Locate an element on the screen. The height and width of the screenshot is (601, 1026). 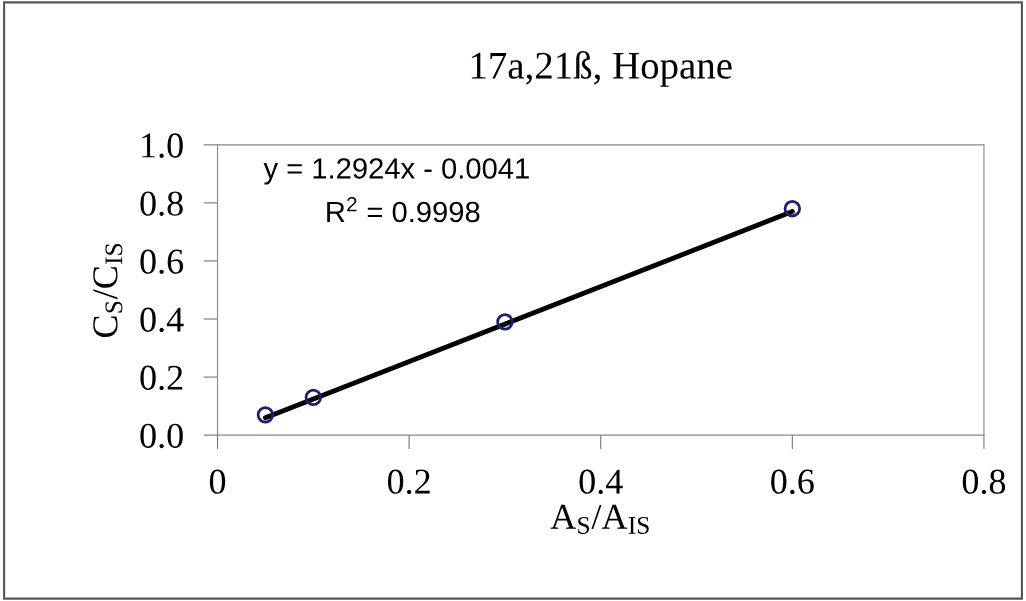
x-axis-title: A$_{S}$/A$_{IS}$ is located at coordinates (599, 519).